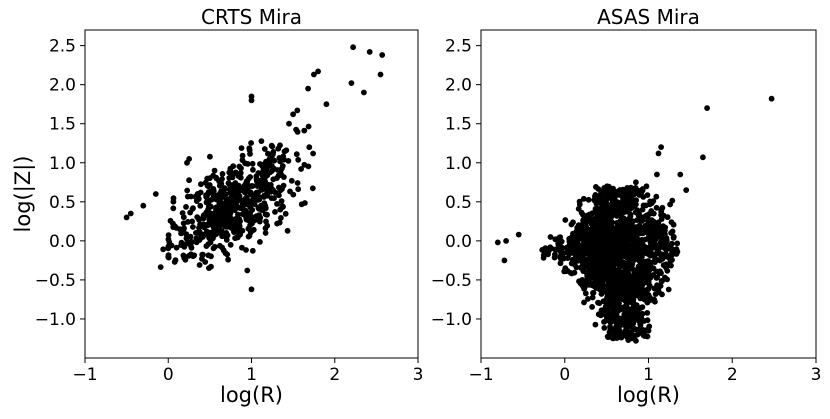 This screenshot has height=419, width=830. What do you see at coordinates (451, 281) in the screenshot?
I see `y-tick-label: −0.5` at bounding box center [451, 281].